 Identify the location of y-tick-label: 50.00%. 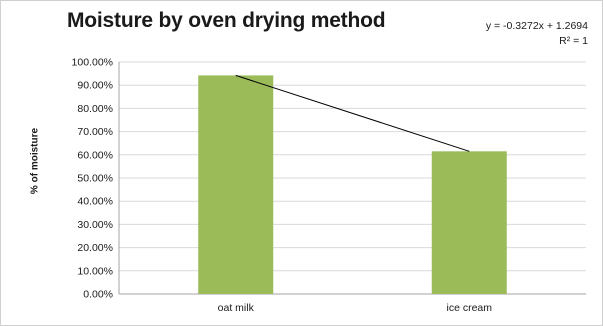
(95, 179).